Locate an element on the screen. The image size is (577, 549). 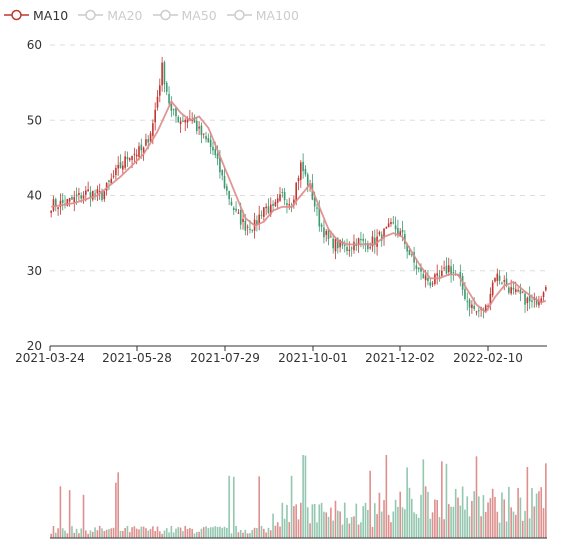
y-tick-label: 40 is located at coordinates (34, 196).